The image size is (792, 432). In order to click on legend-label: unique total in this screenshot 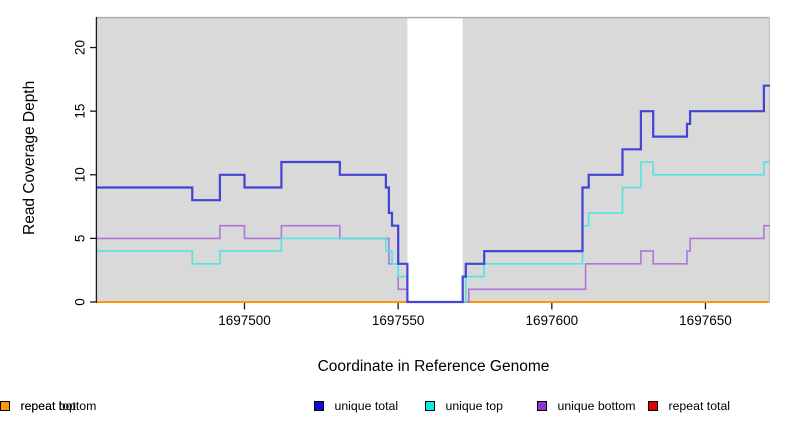, I will do `click(366, 406)`.